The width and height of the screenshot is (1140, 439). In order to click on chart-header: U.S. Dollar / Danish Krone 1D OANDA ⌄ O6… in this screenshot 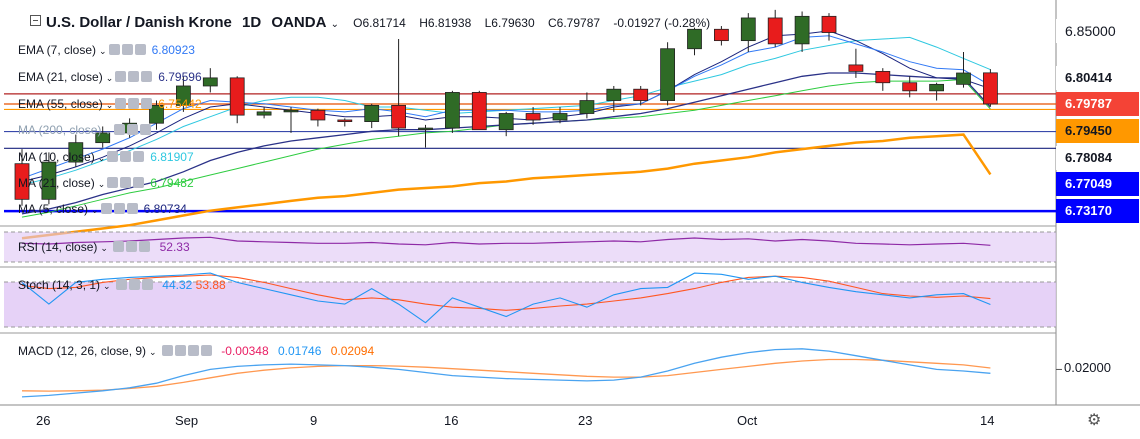, I will do `click(362, 22)`.